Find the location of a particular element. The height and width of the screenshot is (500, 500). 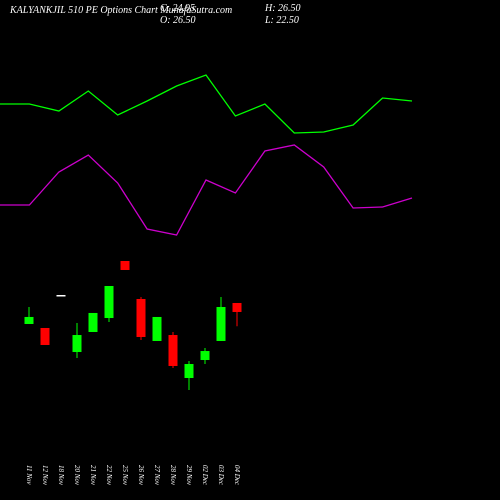

x-tick-label: 02 Dec is located at coordinates (205, 475).